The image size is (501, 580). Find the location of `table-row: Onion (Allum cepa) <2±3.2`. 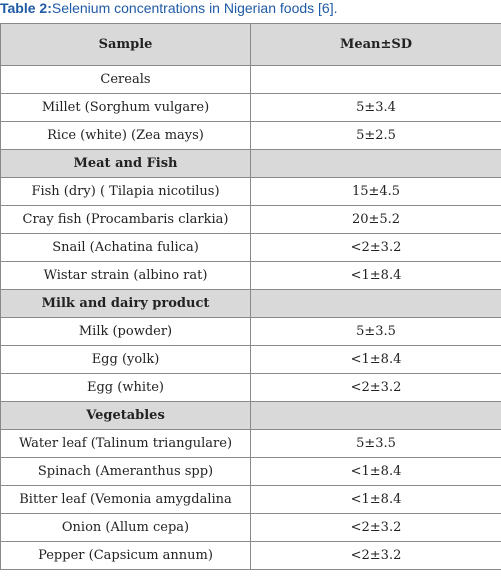

table-row: Onion (Allum cepa) <2±3.2 is located at coordinates (250, 527).